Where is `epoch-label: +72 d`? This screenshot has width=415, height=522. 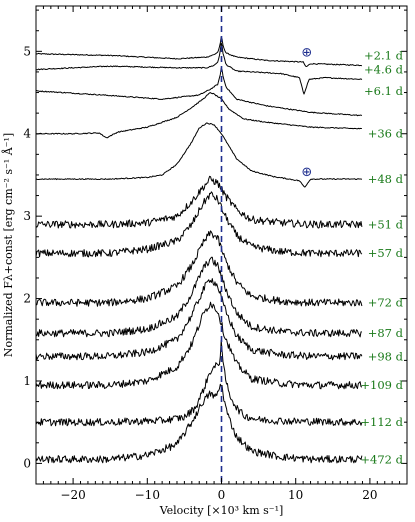 epoch-label: +72 d is located at coordinates (386, 303).